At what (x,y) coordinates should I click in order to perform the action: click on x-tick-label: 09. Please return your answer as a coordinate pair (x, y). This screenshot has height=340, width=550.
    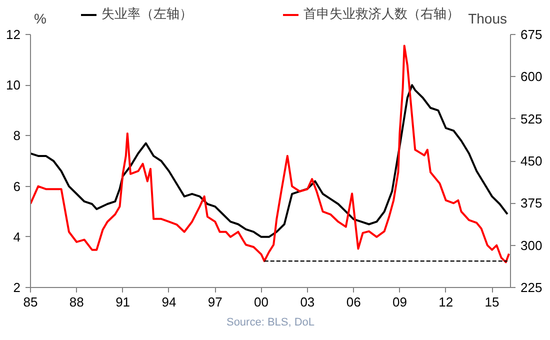
    Looking at the image, I should click on (399, 302).